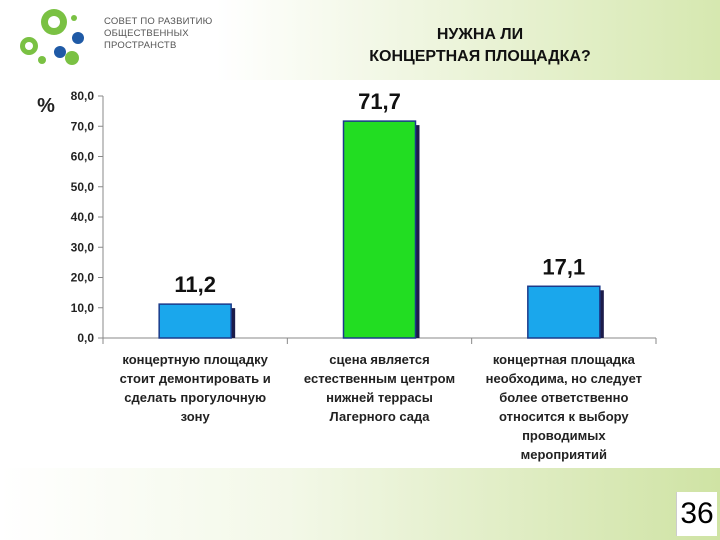  I want to click on category-label-line: необходима, но следует, so click(564, 378).